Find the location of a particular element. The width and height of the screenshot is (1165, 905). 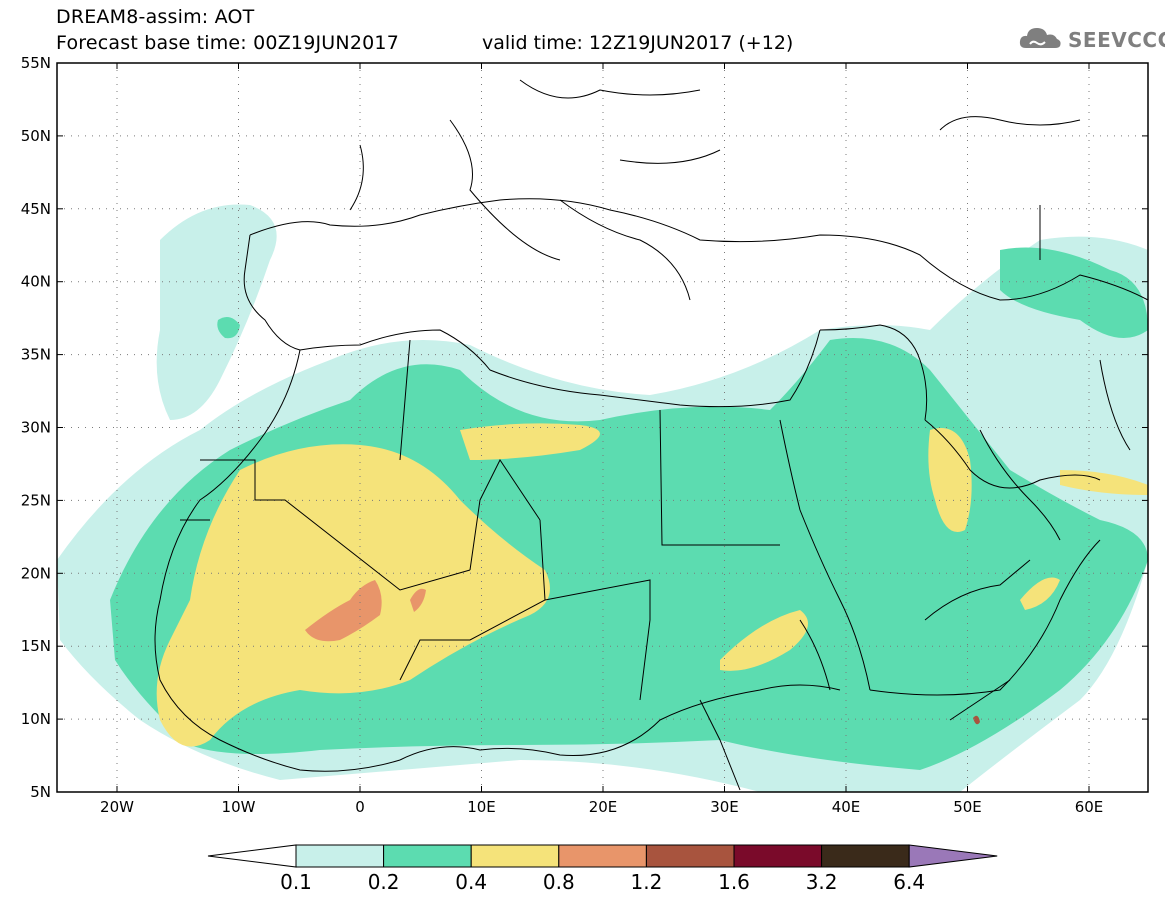

latitude-labels: 55N 50N 45N 40N 35N 30N 25N 20N 15N 10N 5N is located at coordinates (36, 427).